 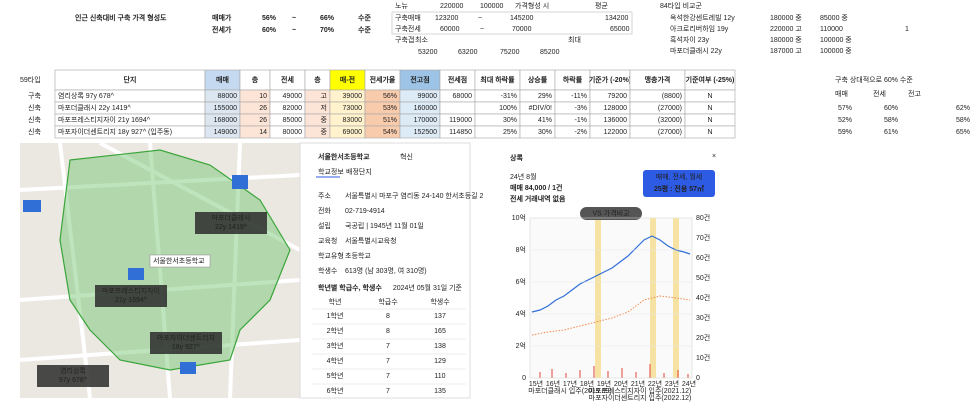 What do you see at coordinates (468, 52) in the screenshot?
I see `calc-cell: 63200` at bounding box center [468, 52].